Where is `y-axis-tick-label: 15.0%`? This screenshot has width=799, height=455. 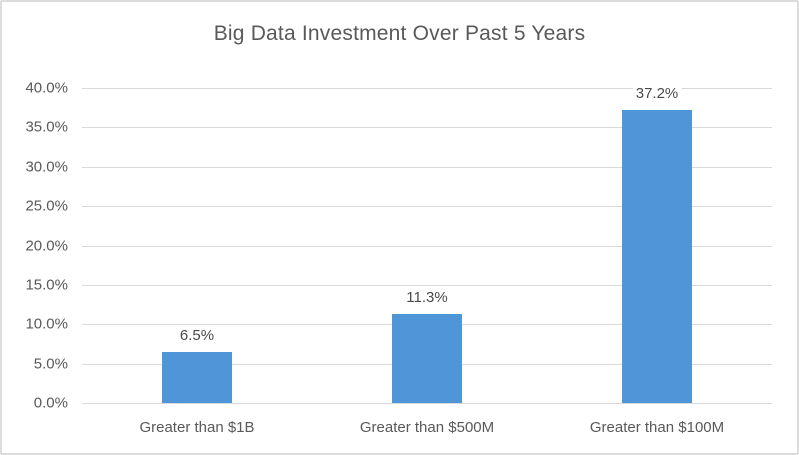
y-axis-tick-label: 15.0% is located at coordinates (46, 285).